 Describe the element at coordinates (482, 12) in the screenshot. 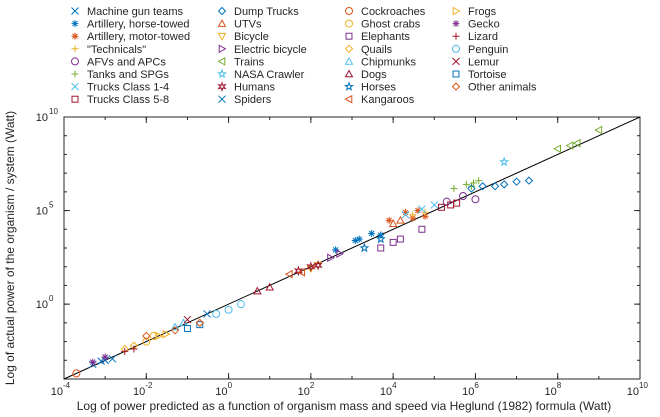

I see `legend-label: Frogs` at that location.